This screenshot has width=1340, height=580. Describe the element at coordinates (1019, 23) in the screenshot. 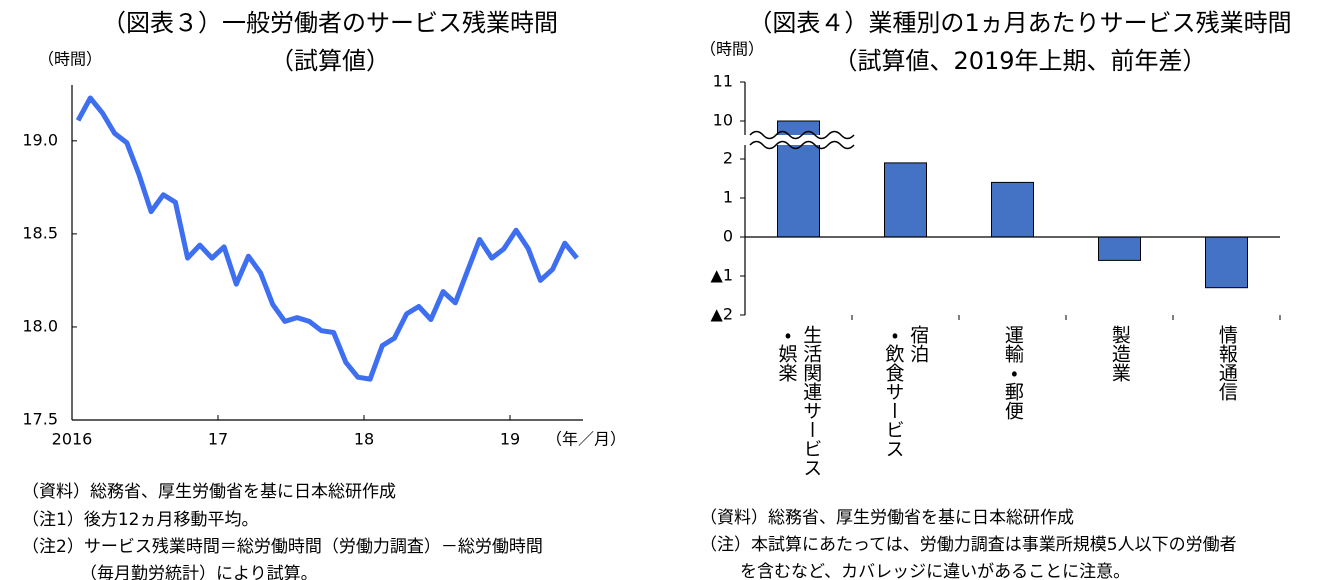

I see `chart-title: （図表４）業種別の1ヵ月あたりサービス残業時間` at that location.